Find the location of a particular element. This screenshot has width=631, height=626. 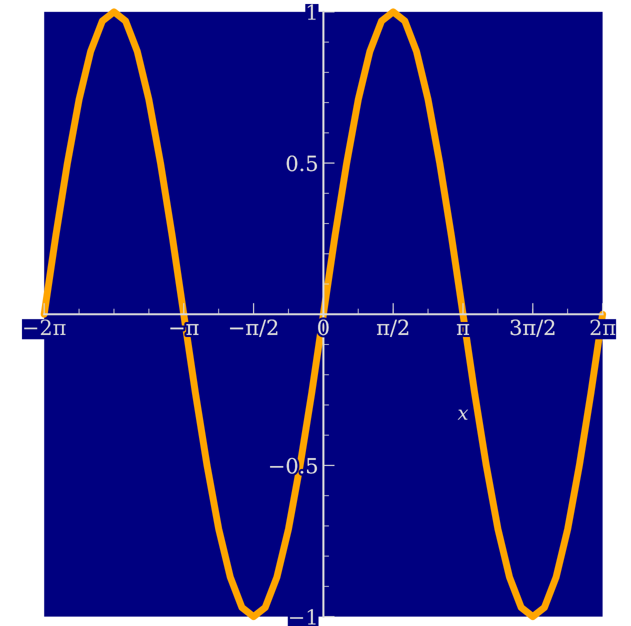

y-tick-label: −1 is located at coordinates (303, 617).